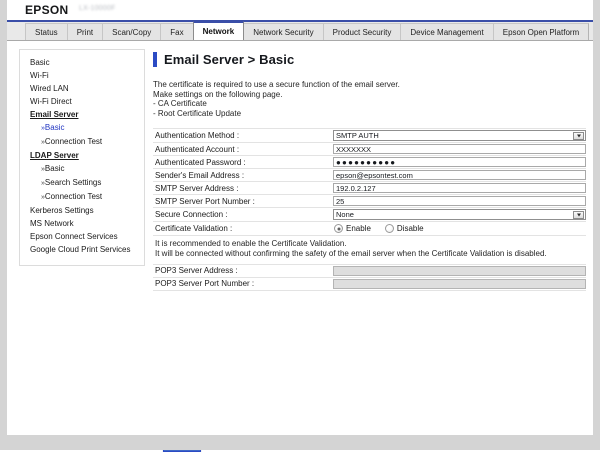 This screenshot has height=452, width=600. I want to click on field-label: Secure Connection :, so click(243, 215).